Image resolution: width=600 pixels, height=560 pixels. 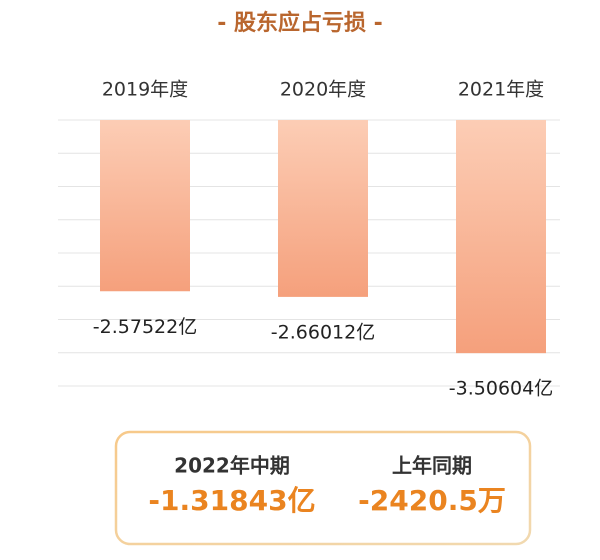 What do you see at coordinates (432, 500) in the screenshot?
I see `summary-value: -2420.5万` at bounding box center [432, 500].